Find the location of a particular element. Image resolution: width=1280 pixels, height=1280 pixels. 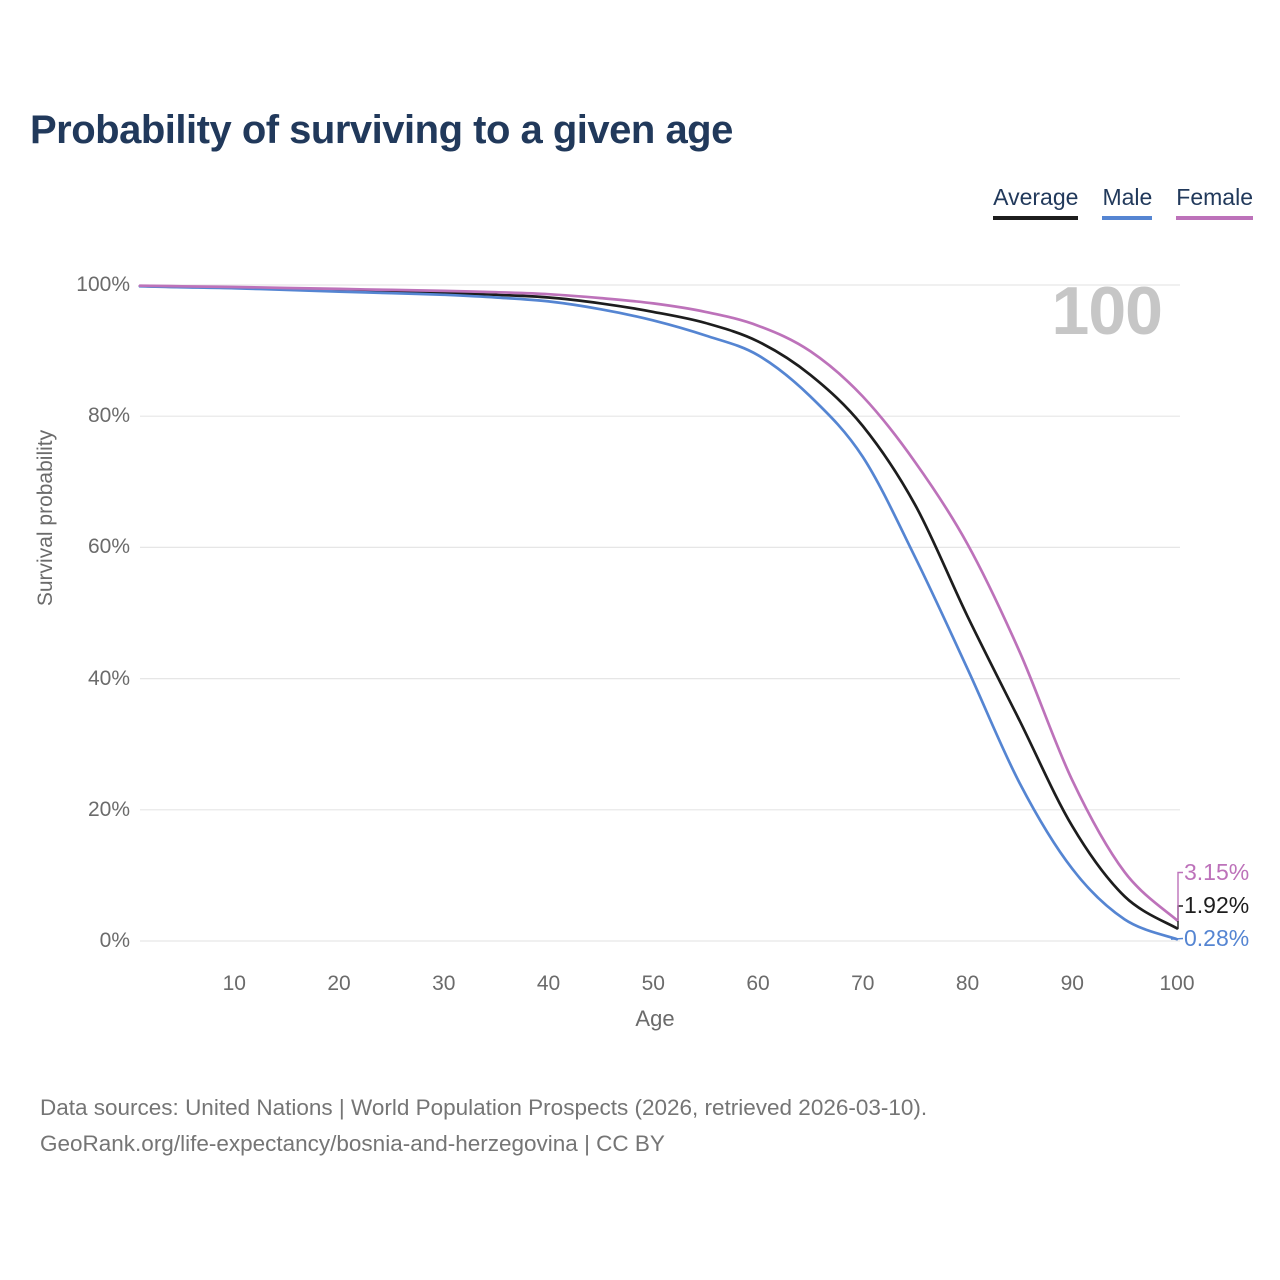

x-tick-label-30: 30 is located at coordinates (444, 983).